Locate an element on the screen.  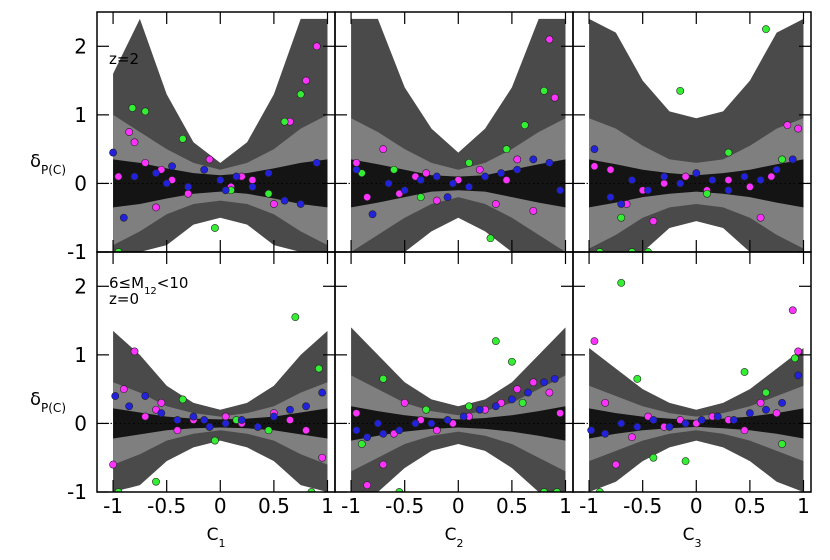
x-axis-label: C2 is located at coordinates (454, 537).